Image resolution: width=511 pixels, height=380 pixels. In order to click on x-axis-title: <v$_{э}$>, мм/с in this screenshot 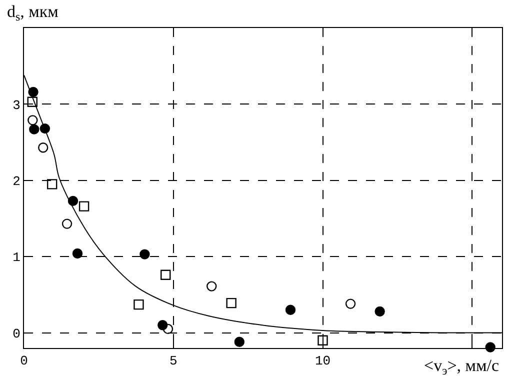, I will do `click(462, 367)`.